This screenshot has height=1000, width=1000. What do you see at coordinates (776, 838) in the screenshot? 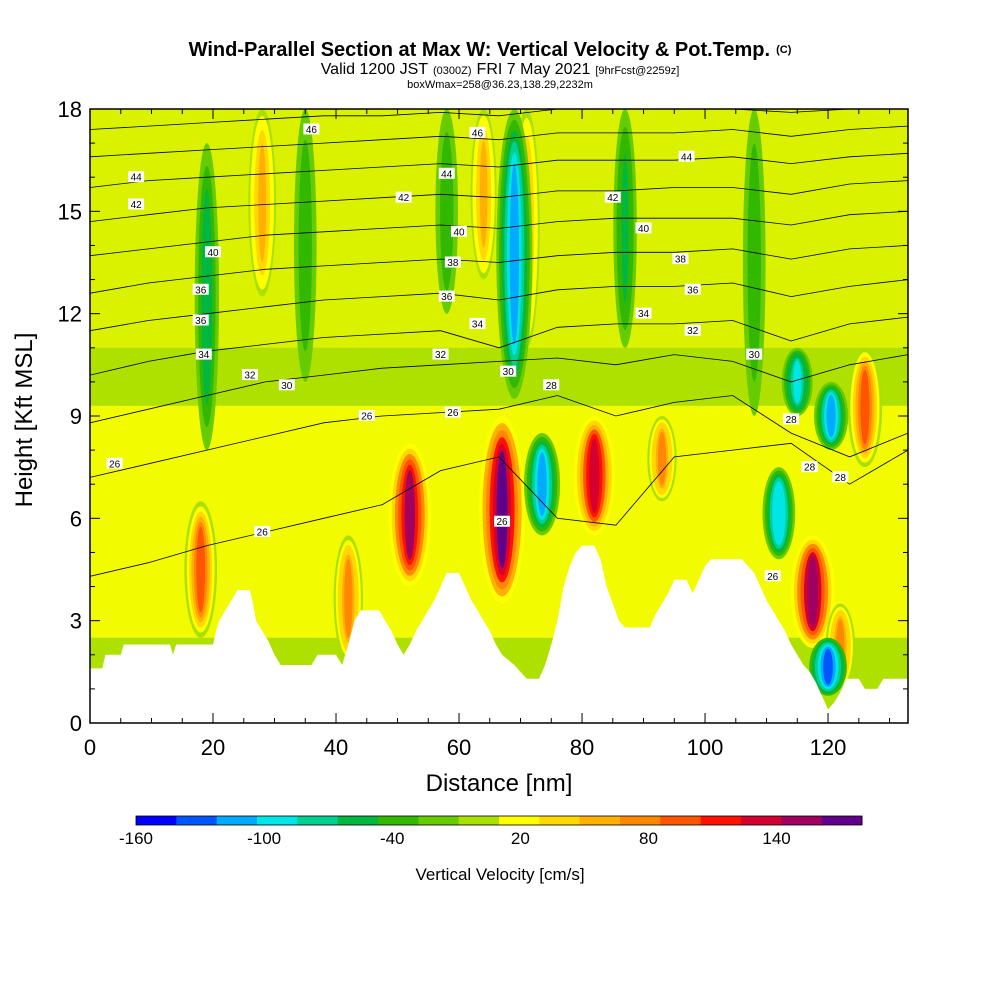
I see `colorbar-tick-label: 140` at bounding box center [776, 838].